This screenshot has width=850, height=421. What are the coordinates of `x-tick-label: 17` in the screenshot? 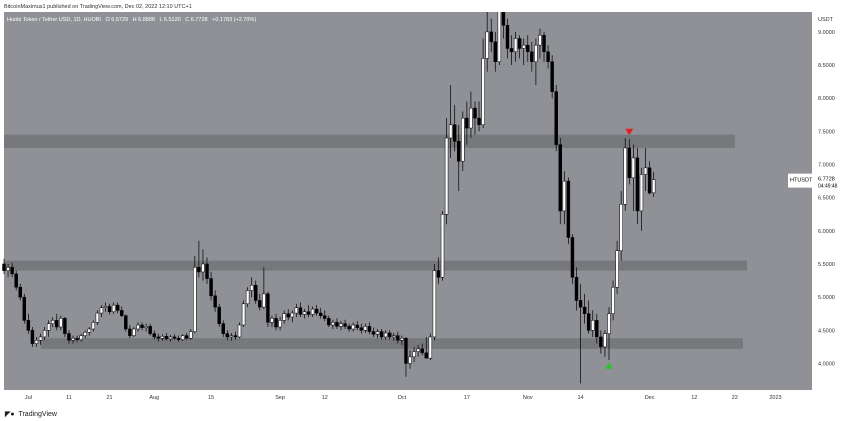 It's located at (467, 398).